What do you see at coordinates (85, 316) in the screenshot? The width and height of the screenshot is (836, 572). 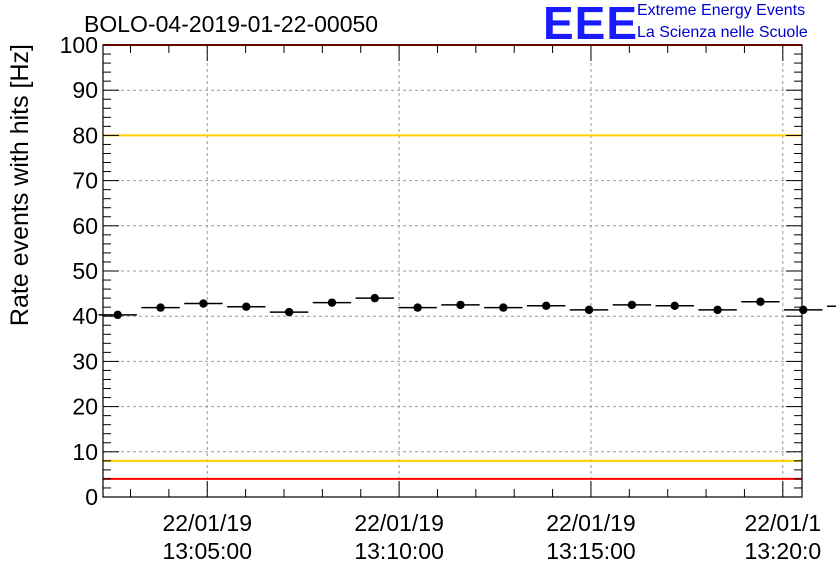 I see `y-tick-label: 40` at bounding box center [85, 316].